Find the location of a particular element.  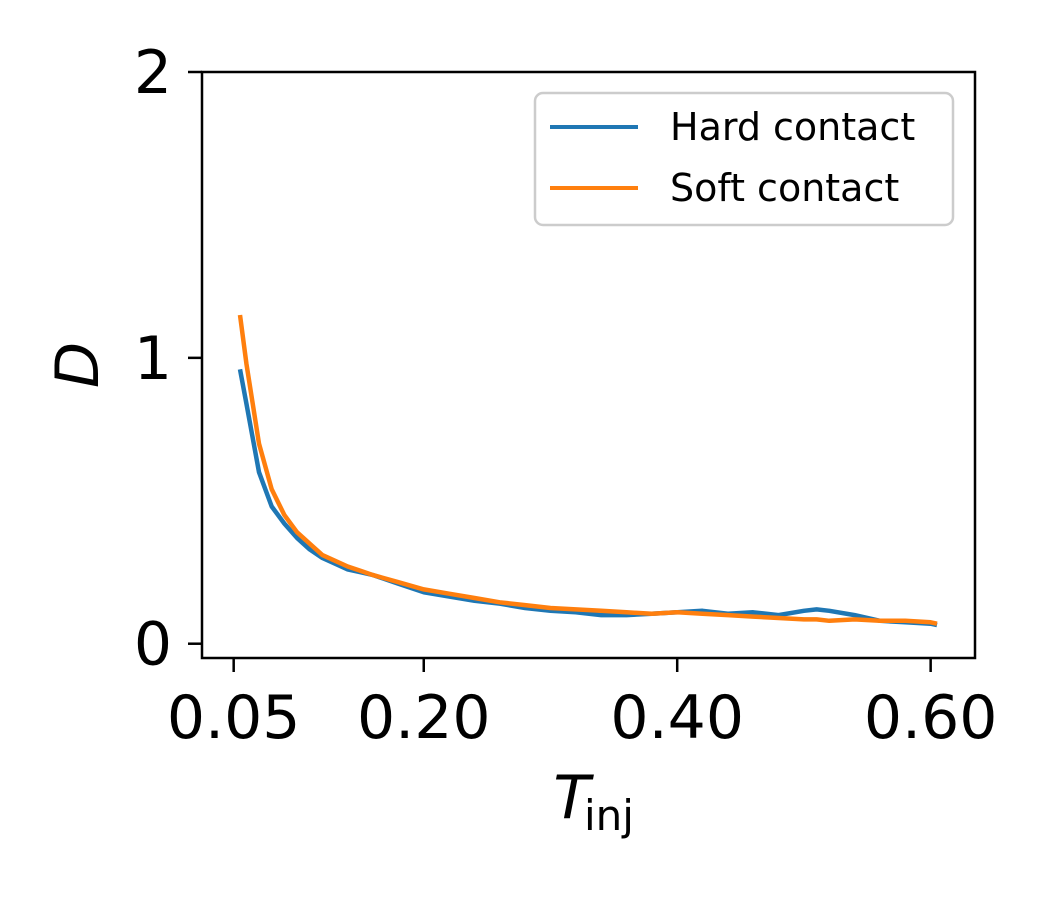

legend: Hard contact Soft contact is located at coordinates (744, 159).